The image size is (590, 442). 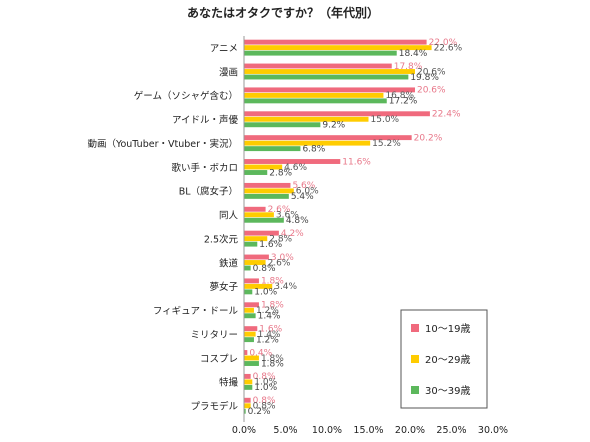 What do you see at coordinates (428, 138) in the screenshot?
I see `data-label: 20.2%` at bounding box center [428, 138].